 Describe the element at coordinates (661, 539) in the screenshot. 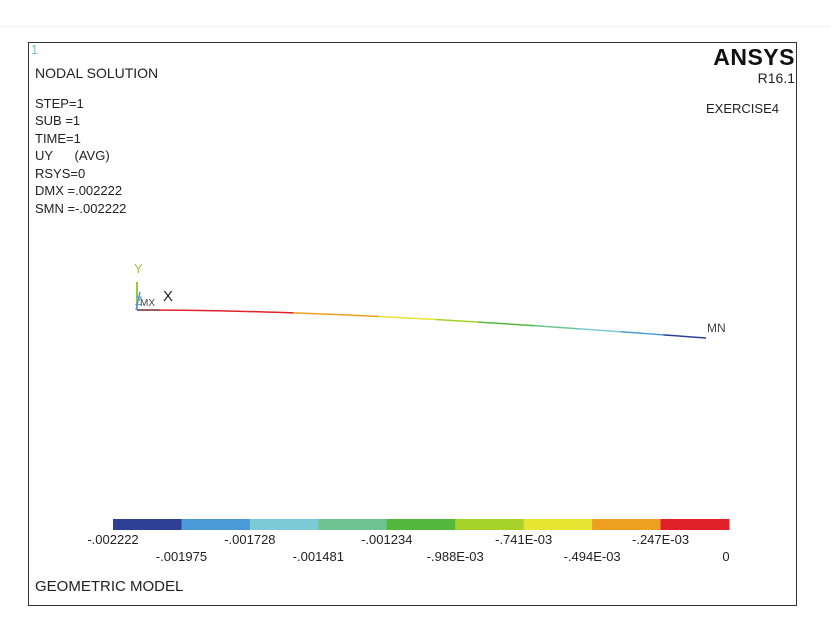

I see `legend-label: -.247E-03` at that location.